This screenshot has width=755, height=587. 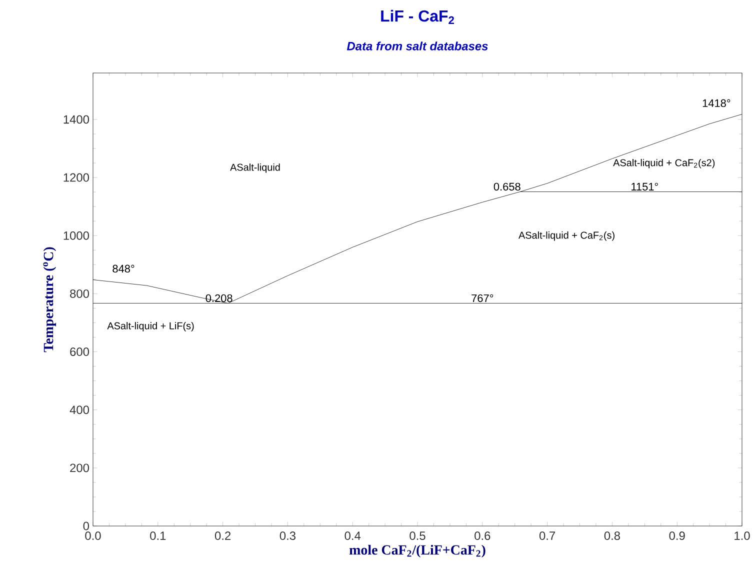 I want to click on x-tick-label: 0.8, so click(x=612, y=536).